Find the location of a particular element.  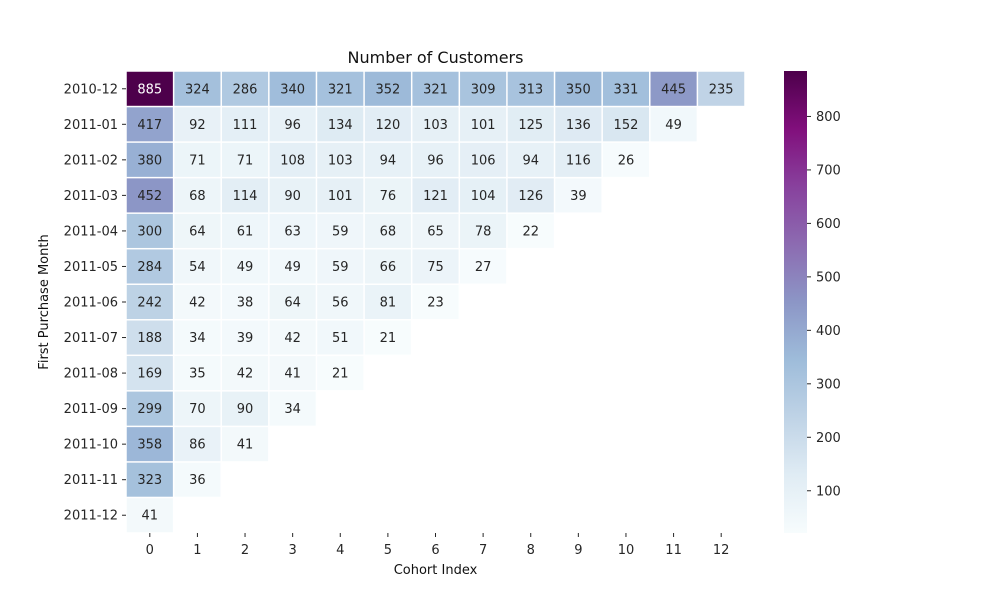

cell-label: 51 is located at coordinates (340, 338).